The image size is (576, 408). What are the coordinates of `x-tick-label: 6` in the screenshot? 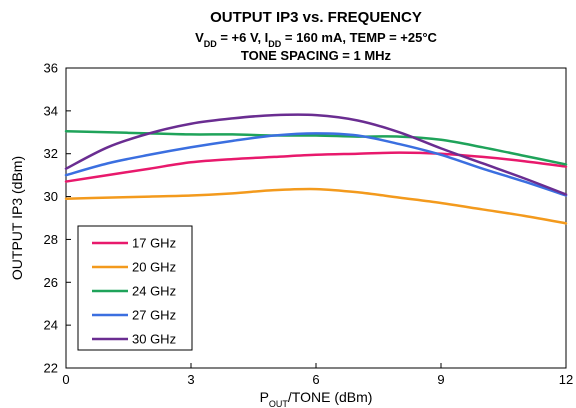 It's located at (315, 379).